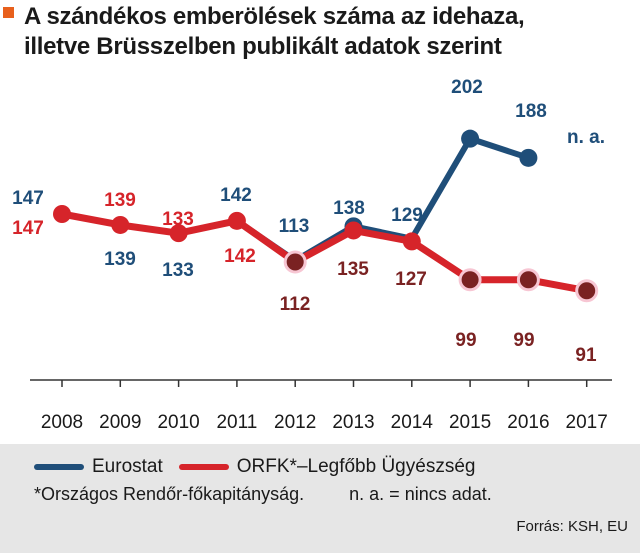 This screenshot has height=553, width=640. Describe the element at coordinates (470, 422) in the screenshot. I see `x-tick-label-2015: 2015` at that location.